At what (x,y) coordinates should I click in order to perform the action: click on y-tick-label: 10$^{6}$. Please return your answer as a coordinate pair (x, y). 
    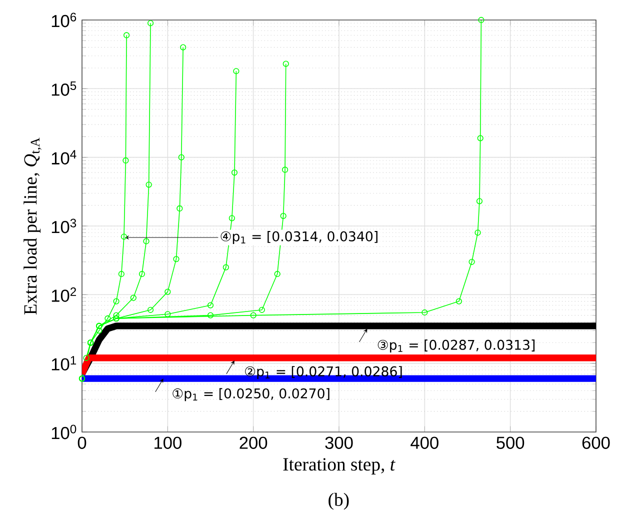
    Looking at the image, I should click on (64, 20).